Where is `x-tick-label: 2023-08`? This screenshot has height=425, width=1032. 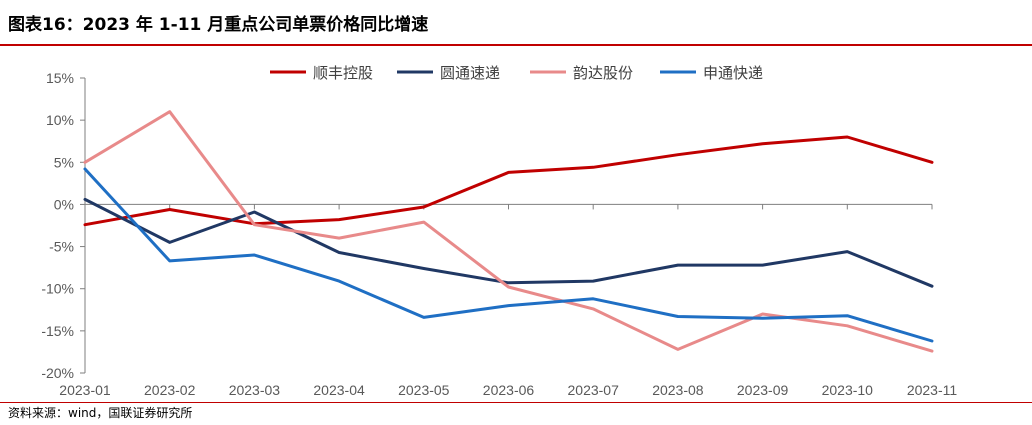
x-tick-label: 2023-08 is located at coordinates (678, 390).